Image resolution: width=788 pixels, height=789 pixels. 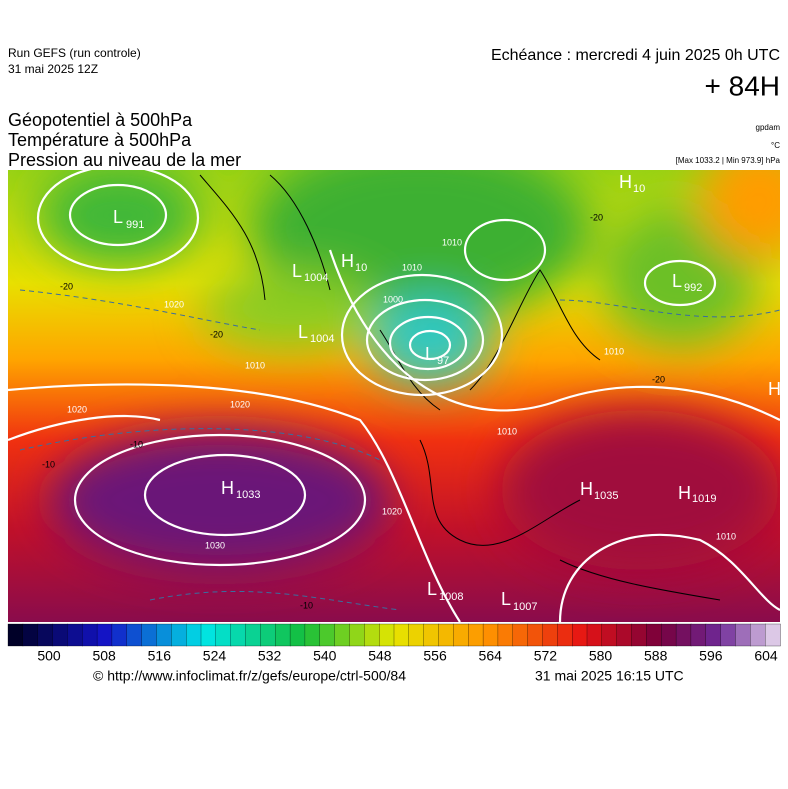 I want to click on issued: 31 mai 2025 16:15 UTC, so click(x=609, y=676).